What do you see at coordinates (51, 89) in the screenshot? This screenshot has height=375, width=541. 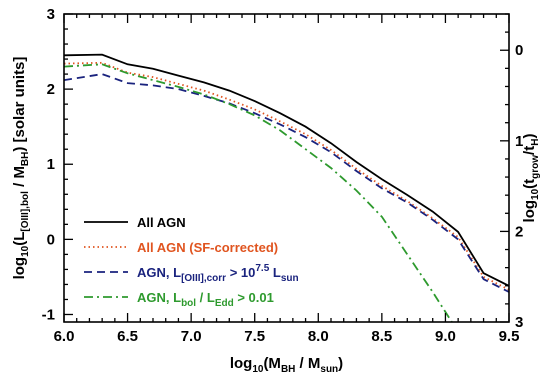 I see `y-tick-label: 2` at bounding box center [51, 89].